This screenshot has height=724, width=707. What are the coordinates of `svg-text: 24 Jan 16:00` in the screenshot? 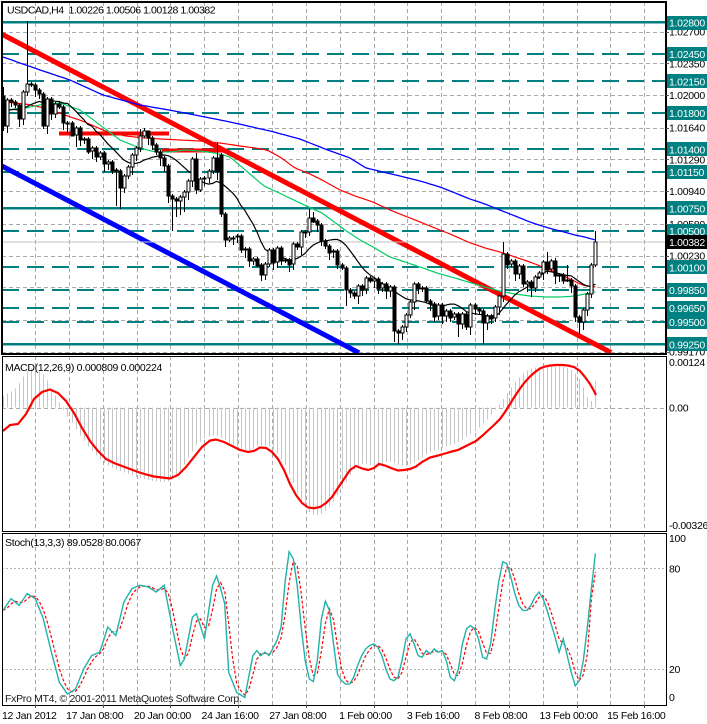 It's located at (231, 716).